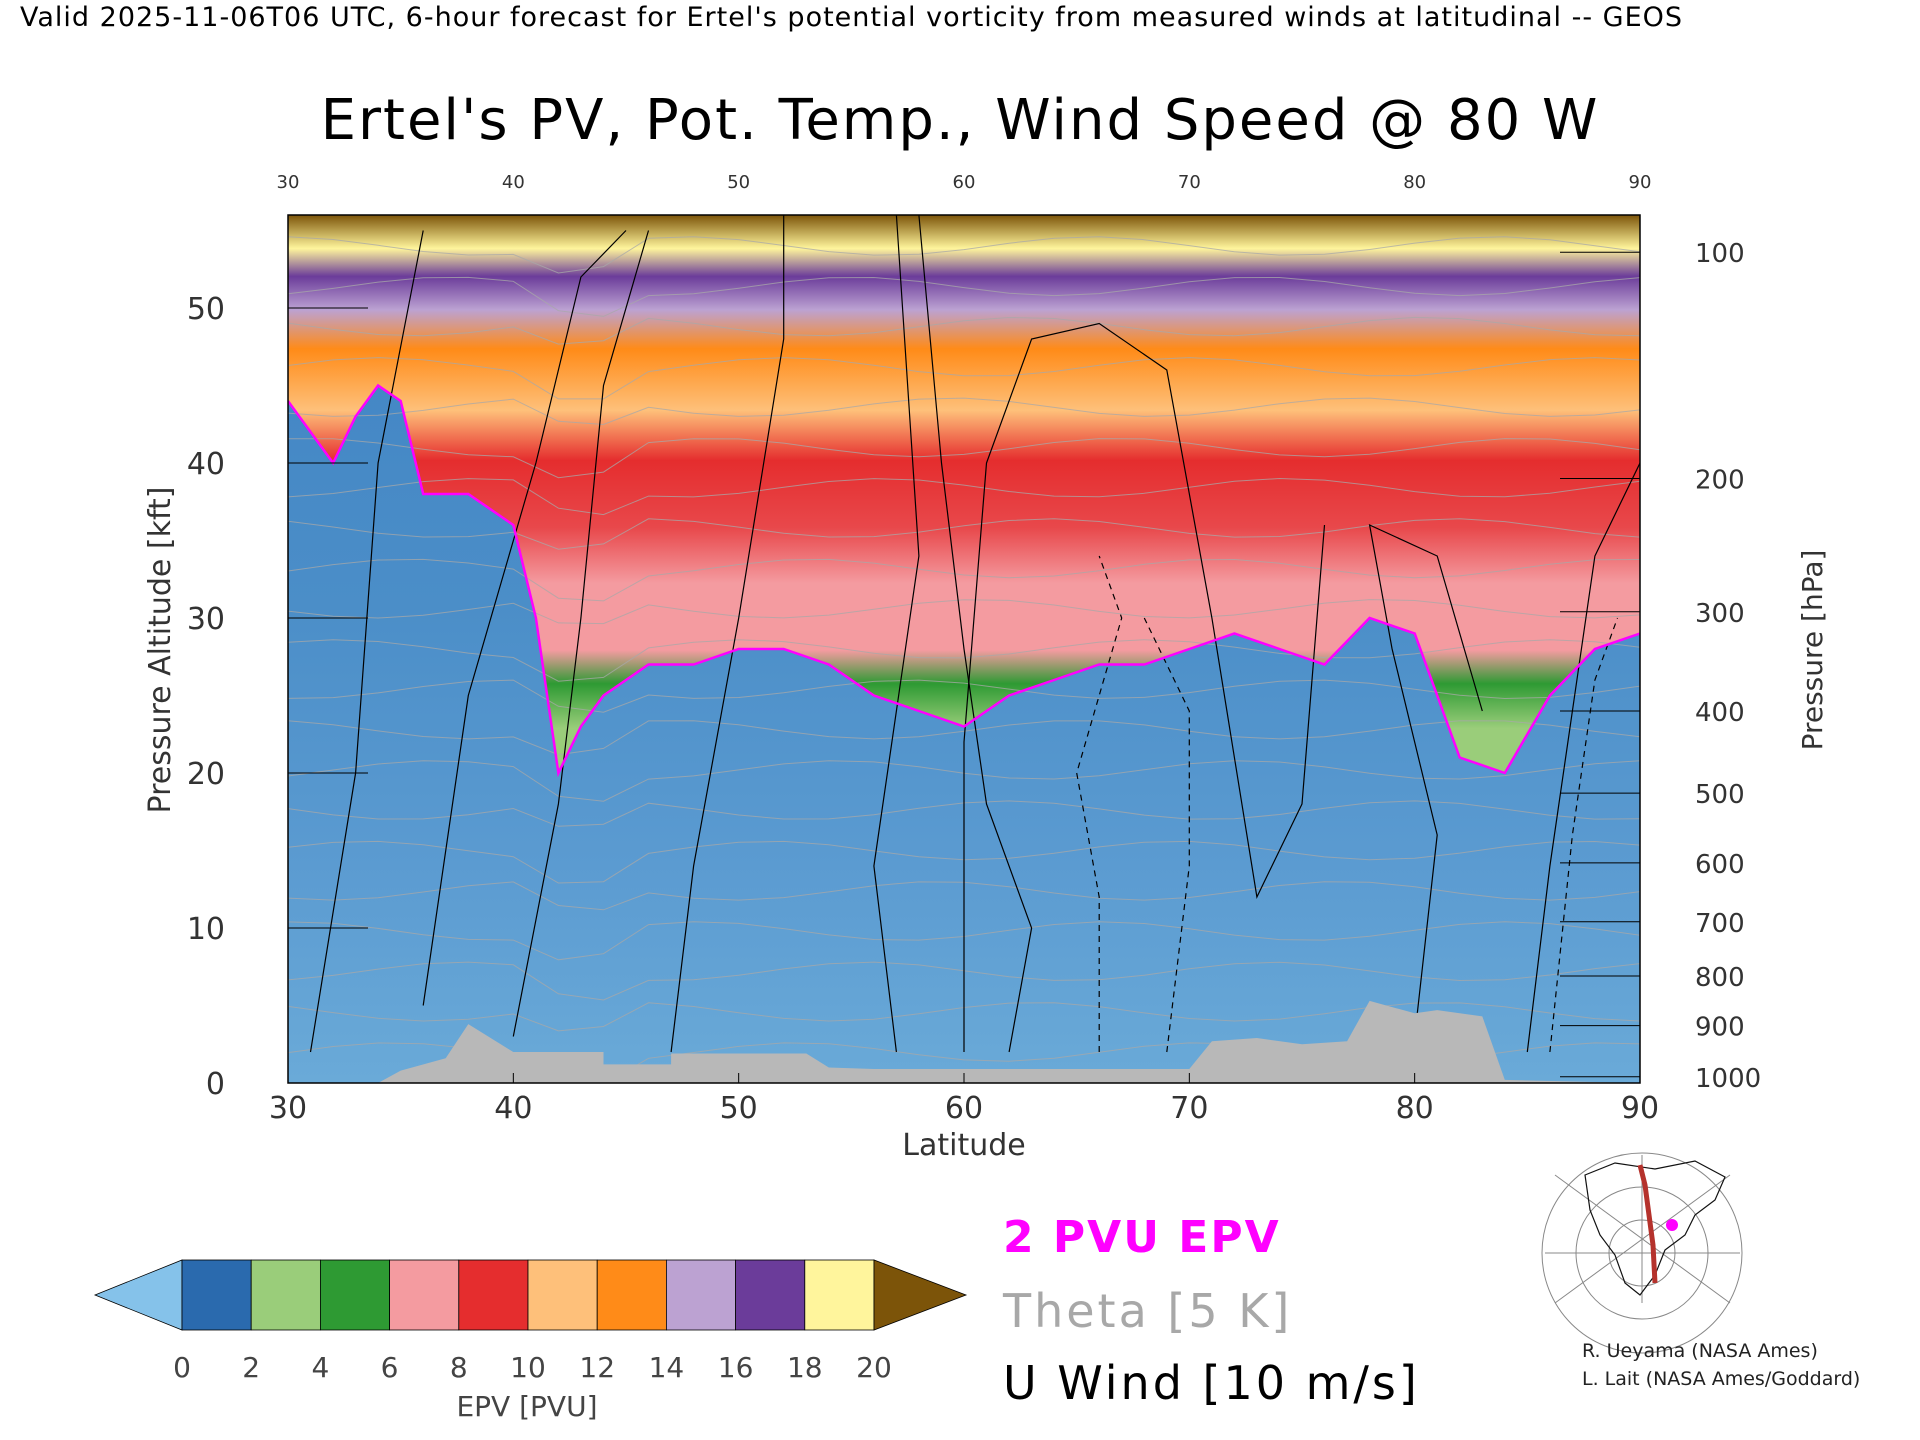 The image size is (1920, 1440). I want to click on colorbar-label: EPV [PVU], so click(526, 1406).